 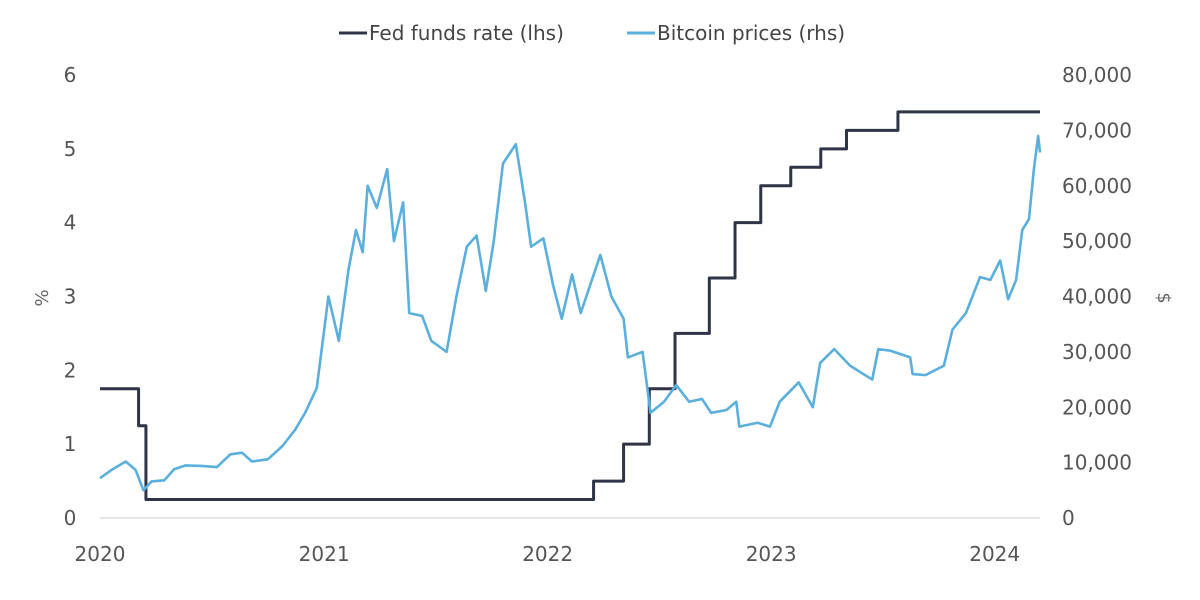 What do you see at coordinates (70, 223) in the screenshot?
I see `y-left-tick-label: 4` at bounding box center [70, 223].